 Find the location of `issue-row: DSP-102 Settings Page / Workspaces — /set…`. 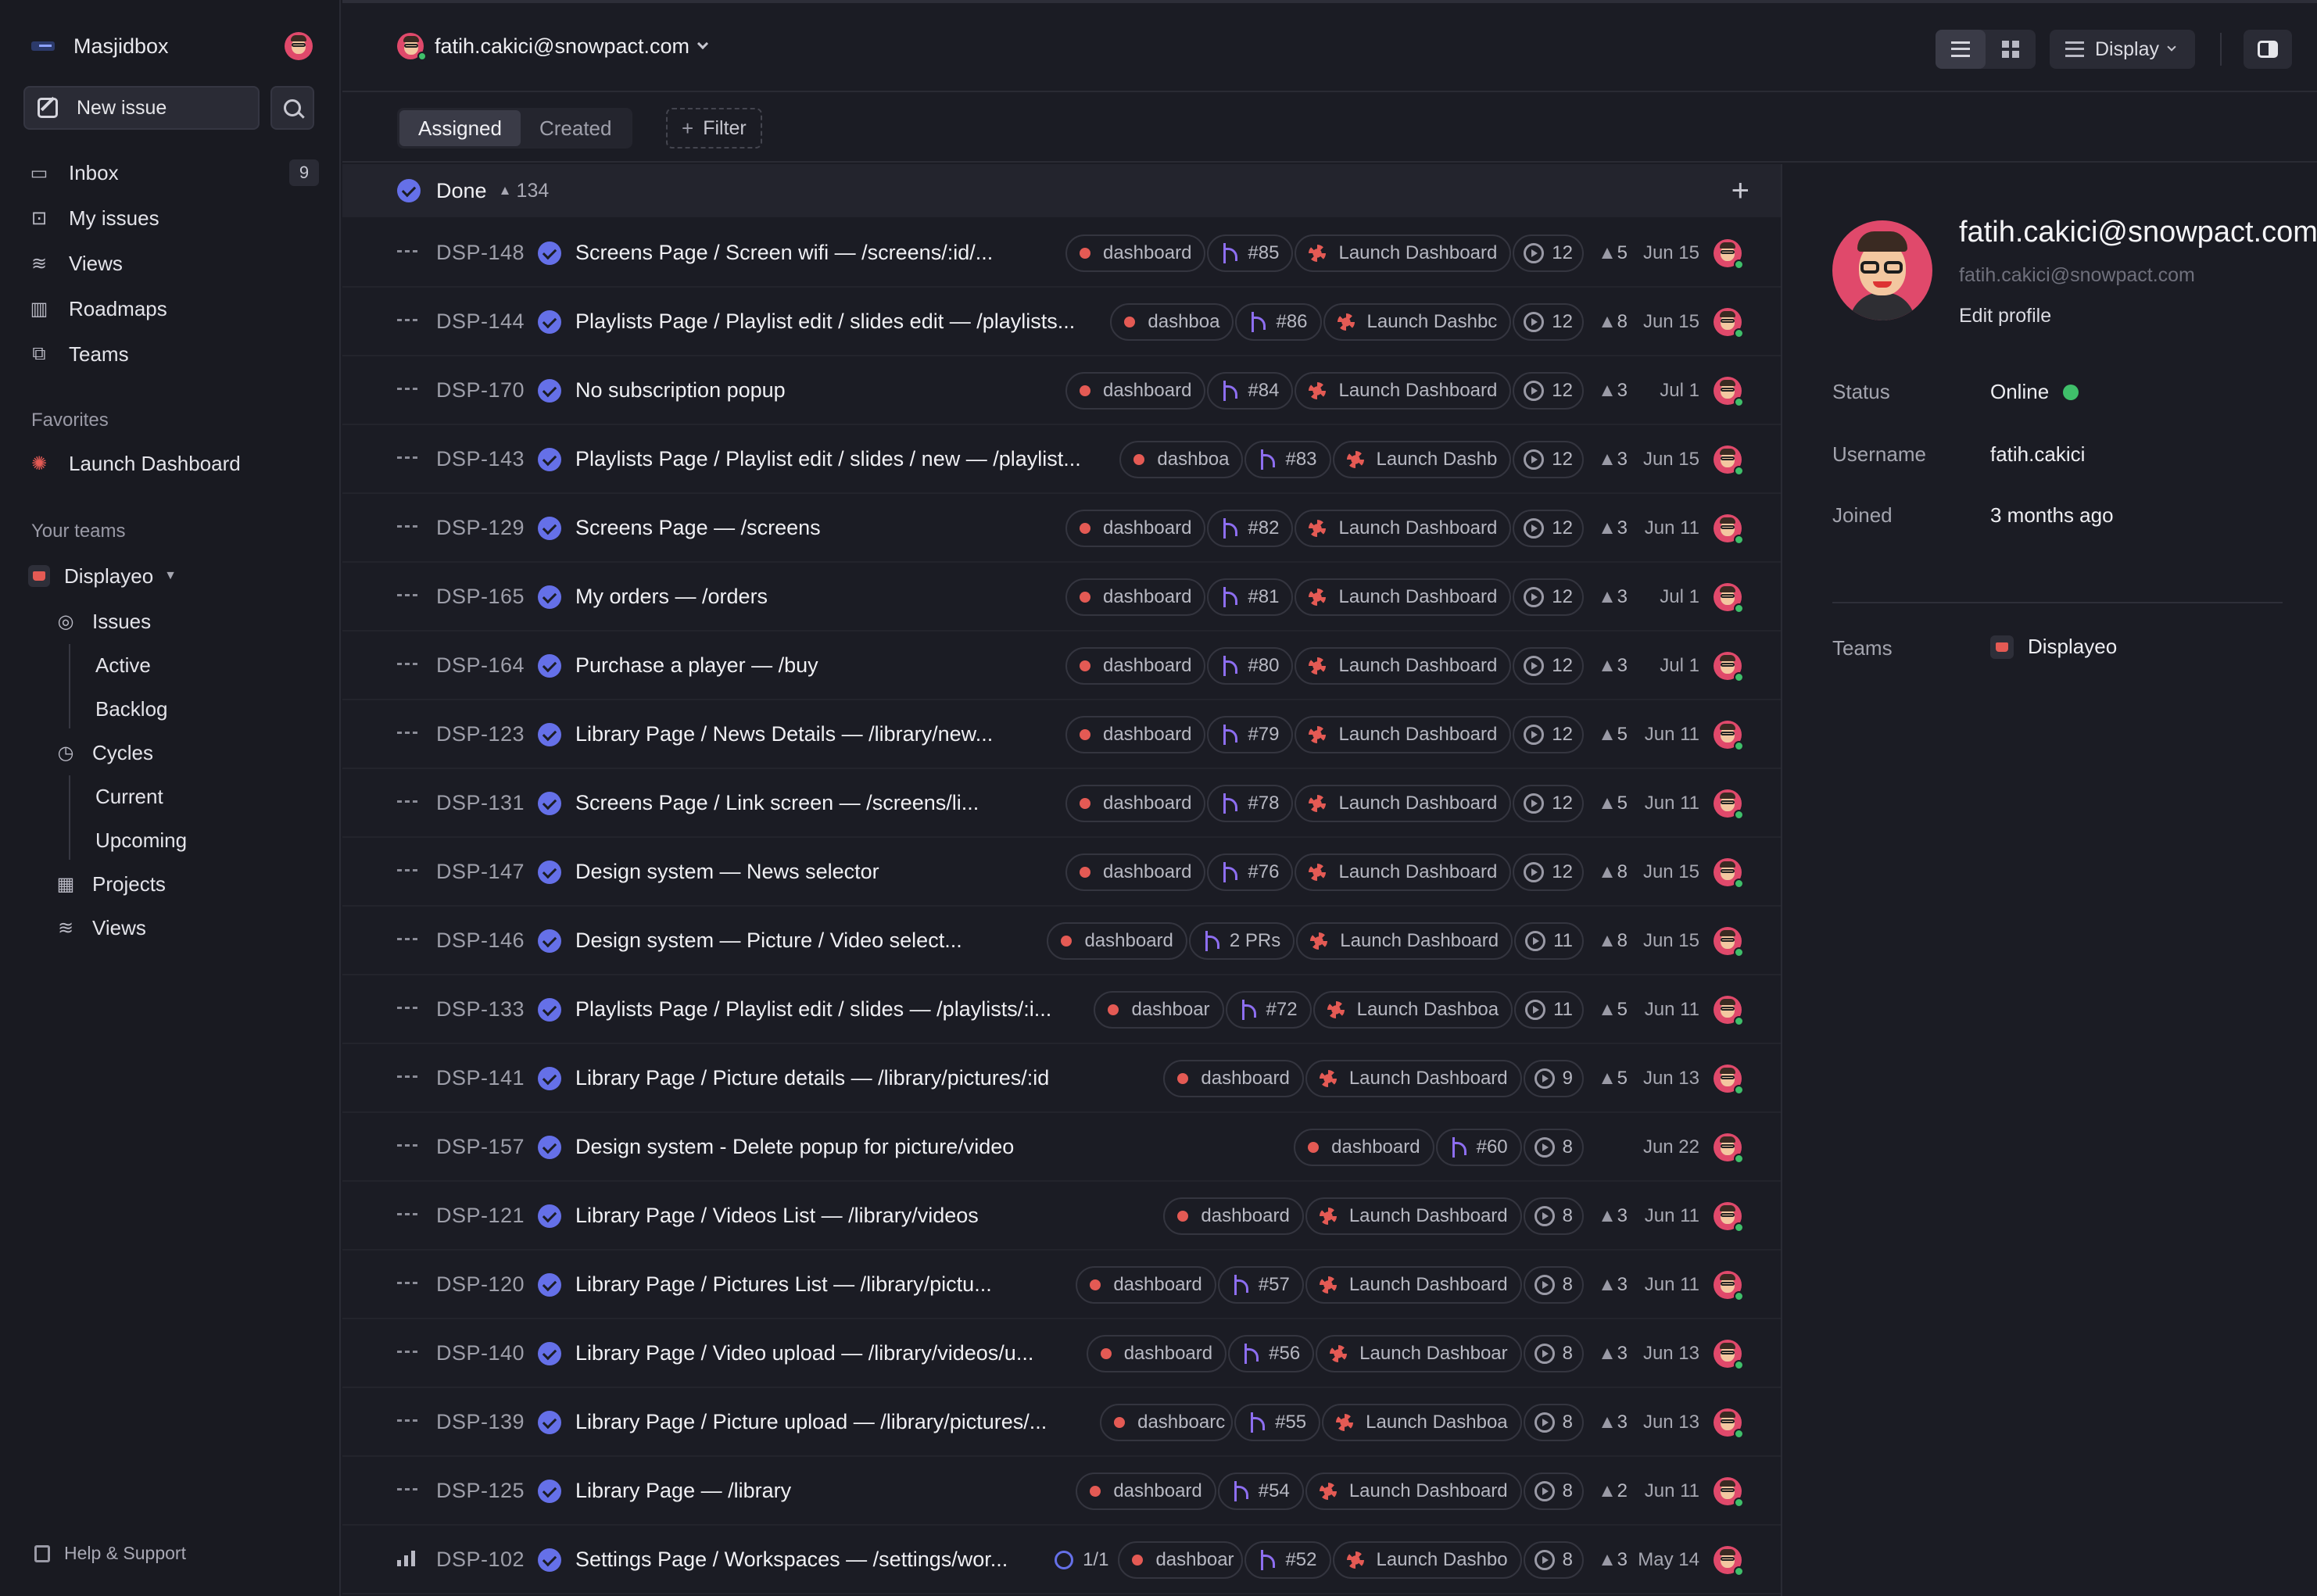

issue-row: DSP-102 Settings Page / Workspaces — /set… is located at coordinates (1061, 1560).